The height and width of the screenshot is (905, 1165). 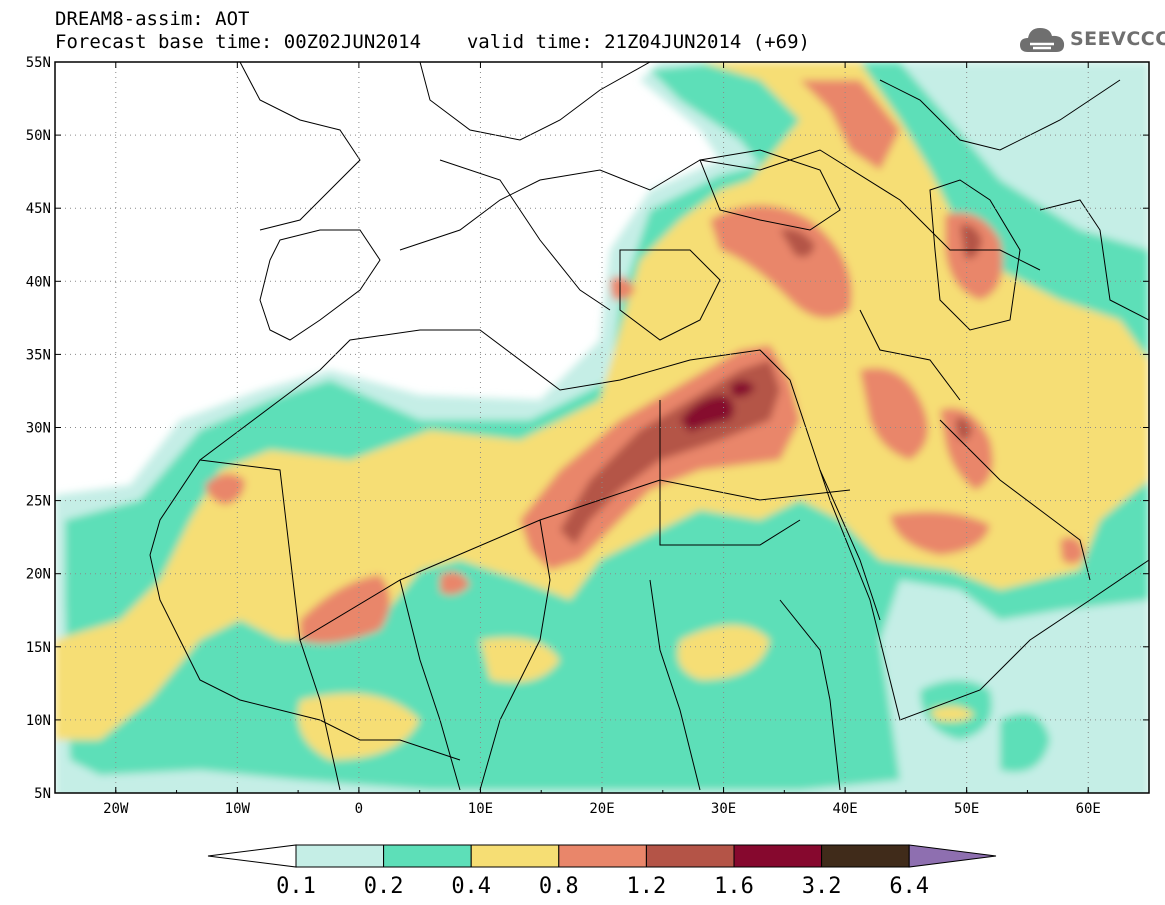 I want to click on lon-label: 60E, so click(x=1088, y=809).